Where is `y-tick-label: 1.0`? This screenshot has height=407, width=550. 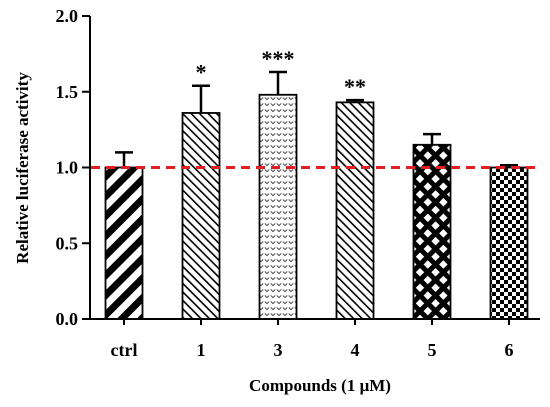
y-tick-label: 1.0 is located at coordinates (67, 168).